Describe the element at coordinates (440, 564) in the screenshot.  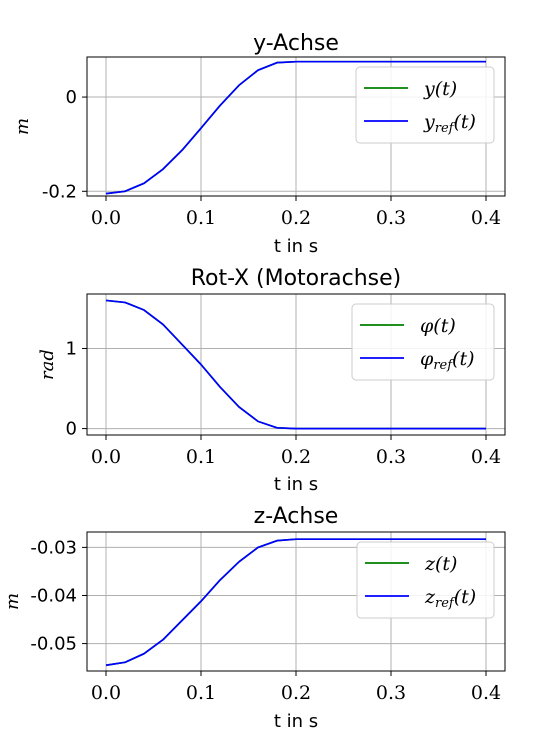
I see `legend-label: z(t)` at that location.